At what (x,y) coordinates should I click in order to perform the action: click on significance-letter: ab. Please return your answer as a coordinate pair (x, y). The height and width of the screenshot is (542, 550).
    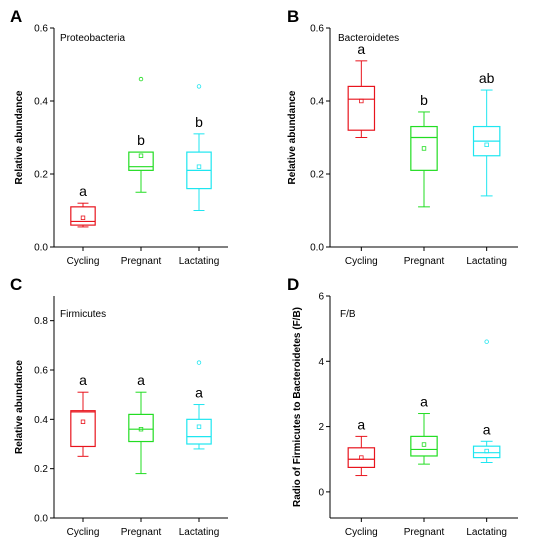
    Looking at the image, I should click on (487, 78).